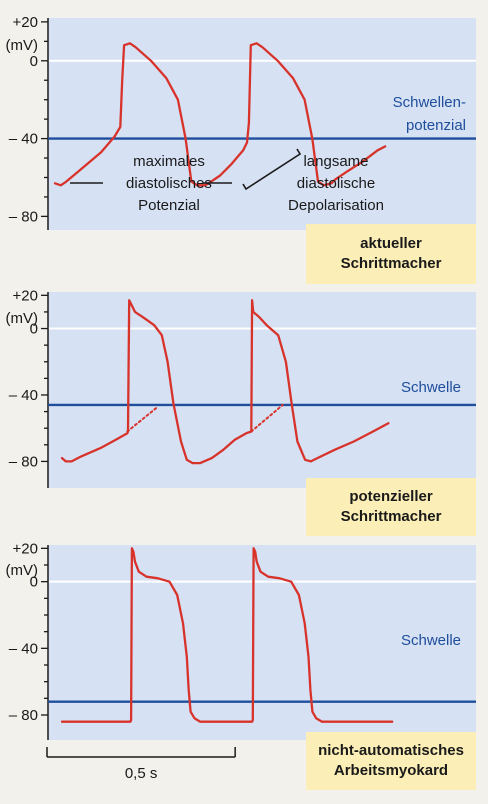 This screenshot has width=488, height=804. I want to click on panel-1-annotation-2-line: langsame, so click(335, 161).